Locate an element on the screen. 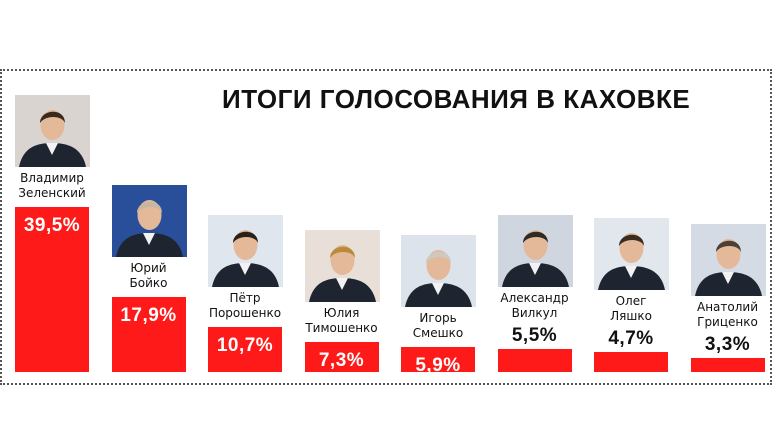 The height and width of the screenshot is (437, 777). value-label: 5,5% is located at coordinates (534, 336).